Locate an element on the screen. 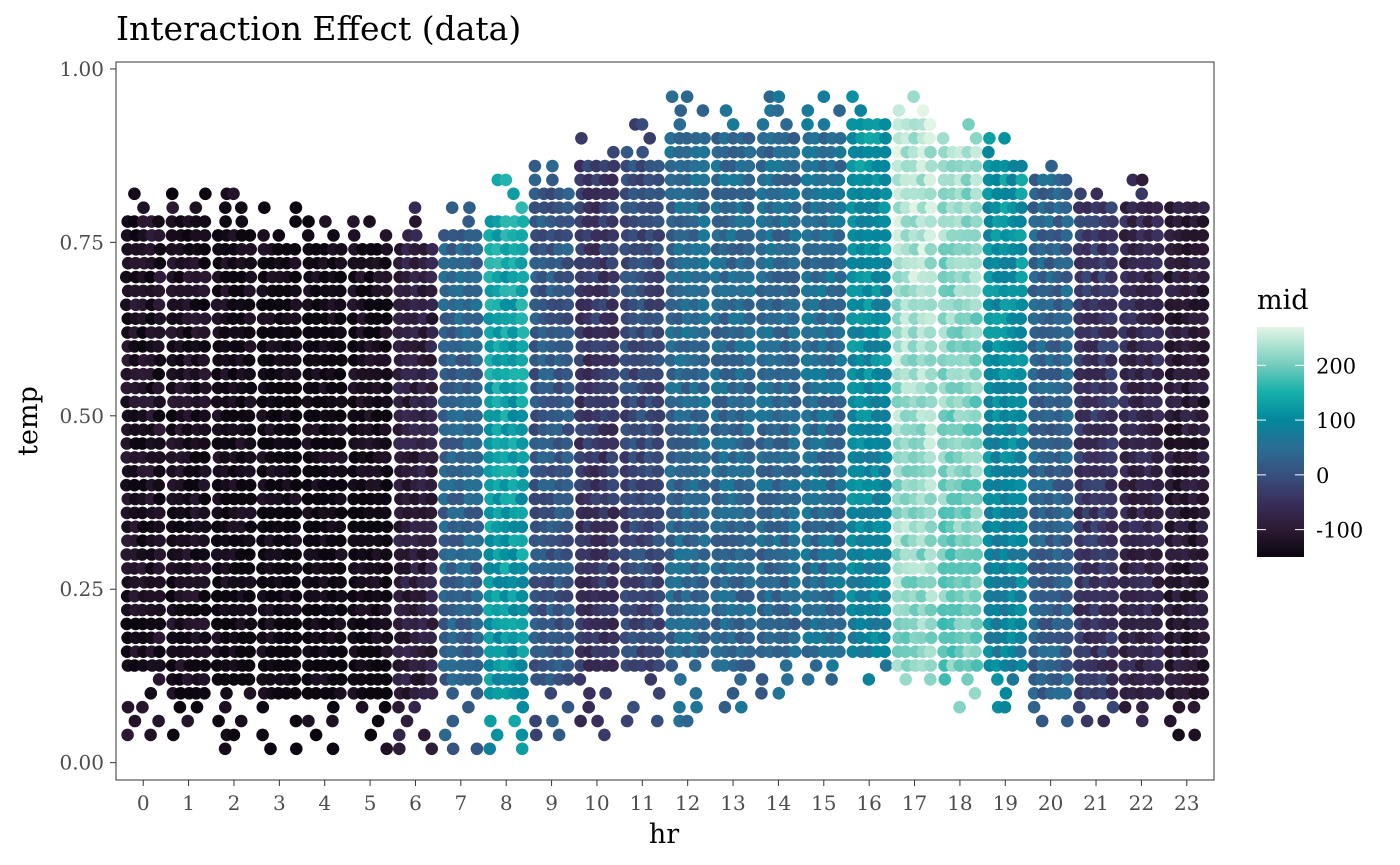  x-tick-label: 9 is located at coordinates (551, 803).